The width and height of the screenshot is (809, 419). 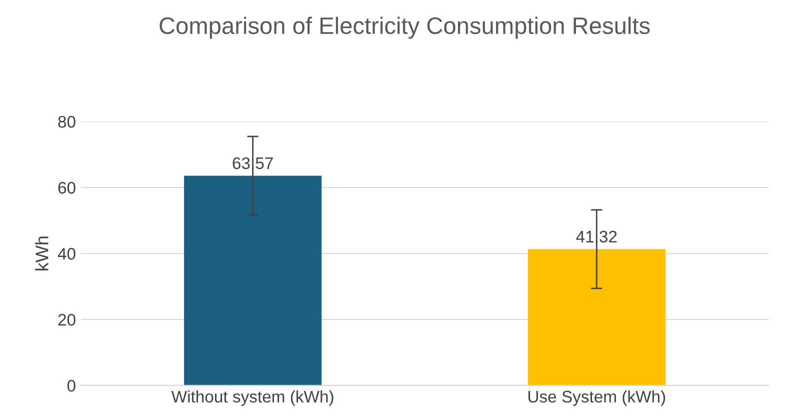 I want to click on y-tick-label: 40, so click(x=67, y=254).